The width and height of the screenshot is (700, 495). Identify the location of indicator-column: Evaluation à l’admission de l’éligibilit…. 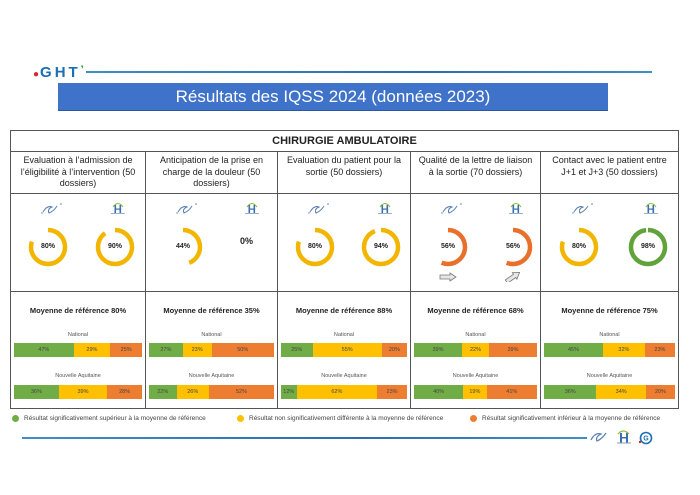
(78, 280).